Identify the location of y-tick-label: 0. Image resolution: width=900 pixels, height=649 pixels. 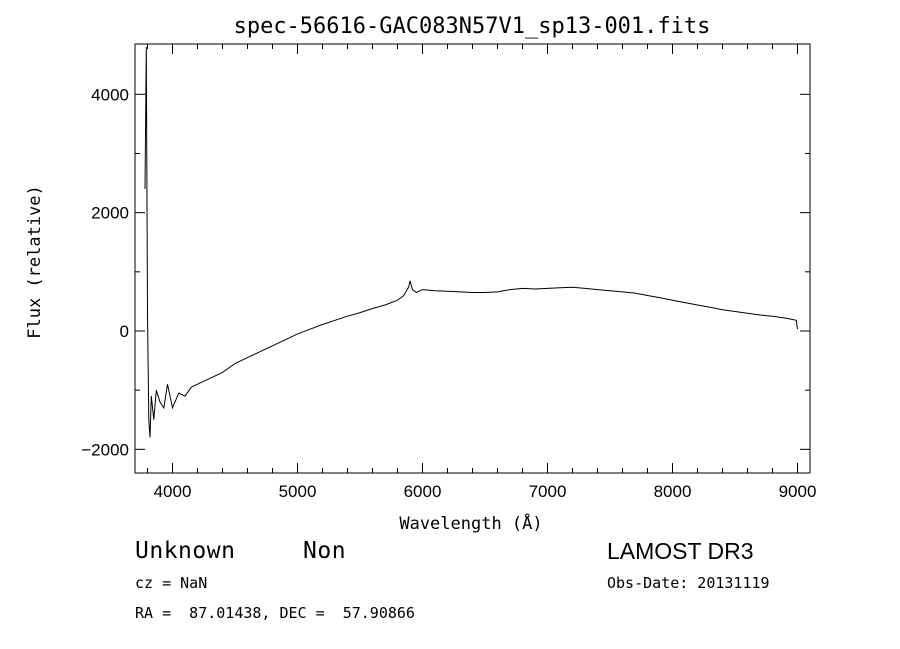
(124, 331).